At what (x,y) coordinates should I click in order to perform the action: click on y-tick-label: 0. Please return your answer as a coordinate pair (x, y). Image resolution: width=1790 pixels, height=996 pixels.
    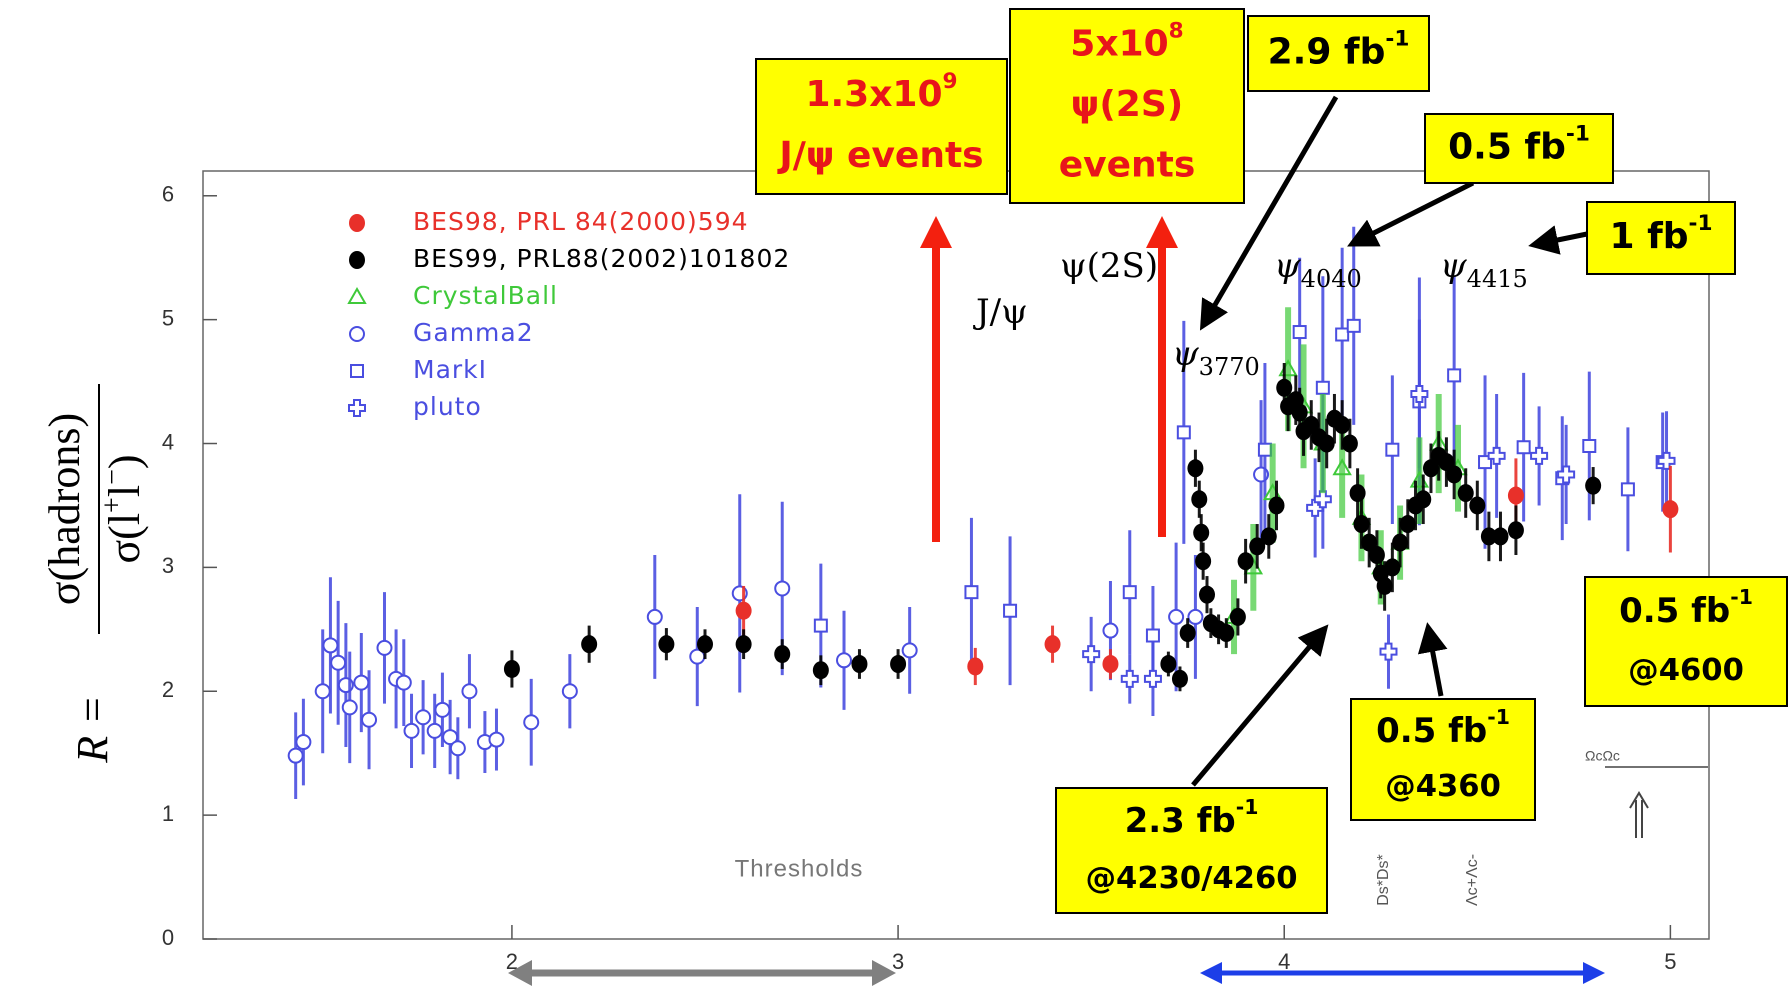
    Looking at the image, I should click on (168, 937).